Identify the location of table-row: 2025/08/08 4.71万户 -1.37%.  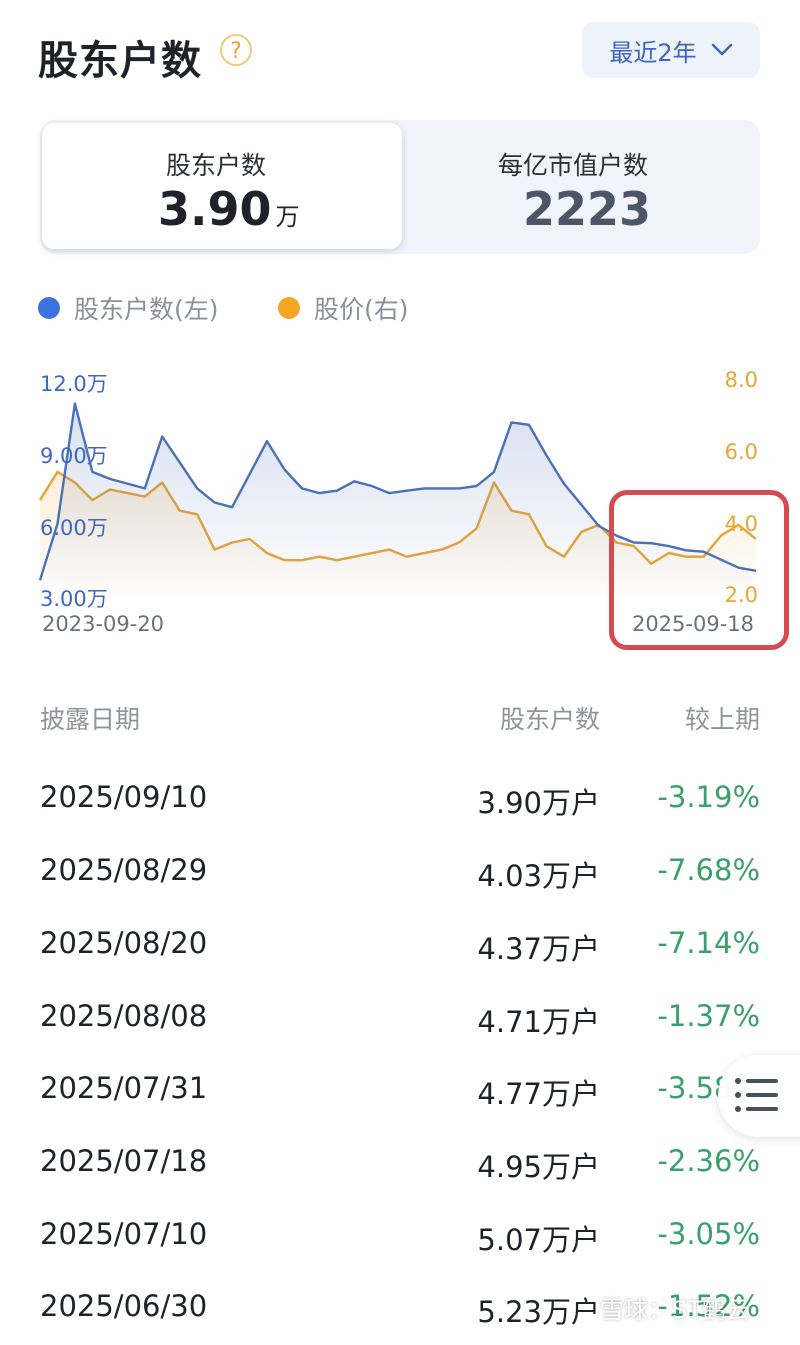
(400, 1024).